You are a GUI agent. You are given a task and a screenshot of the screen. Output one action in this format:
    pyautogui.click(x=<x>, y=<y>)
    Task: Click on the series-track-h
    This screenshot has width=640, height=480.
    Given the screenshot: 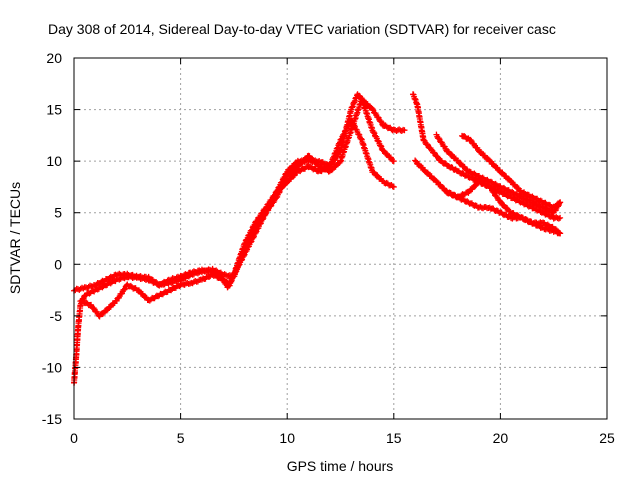 What is the action you would take?
    pyautogui.click(x=511, y=171)
    